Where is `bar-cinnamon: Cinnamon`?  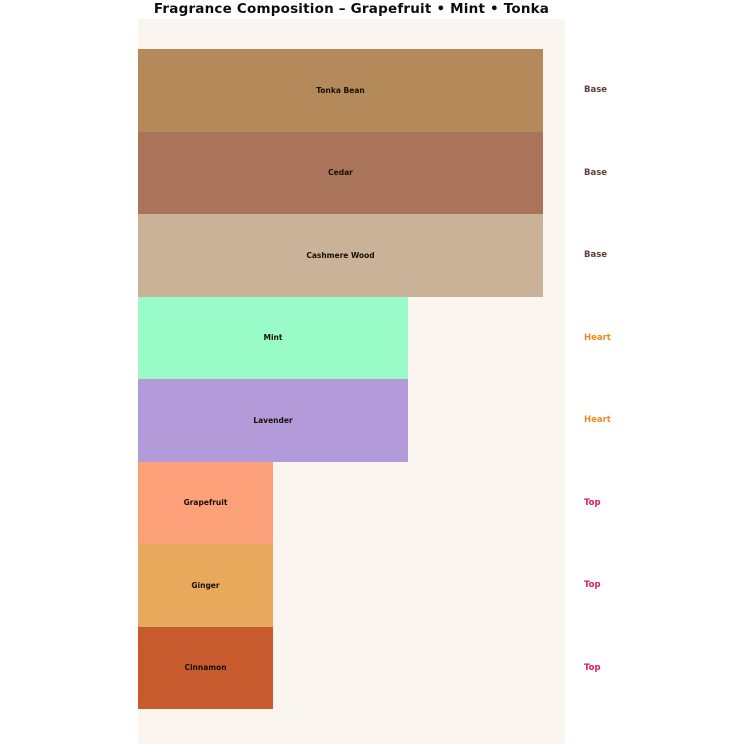
bar-cinnamon: Cinnamon is located at coordinates (205, 667).